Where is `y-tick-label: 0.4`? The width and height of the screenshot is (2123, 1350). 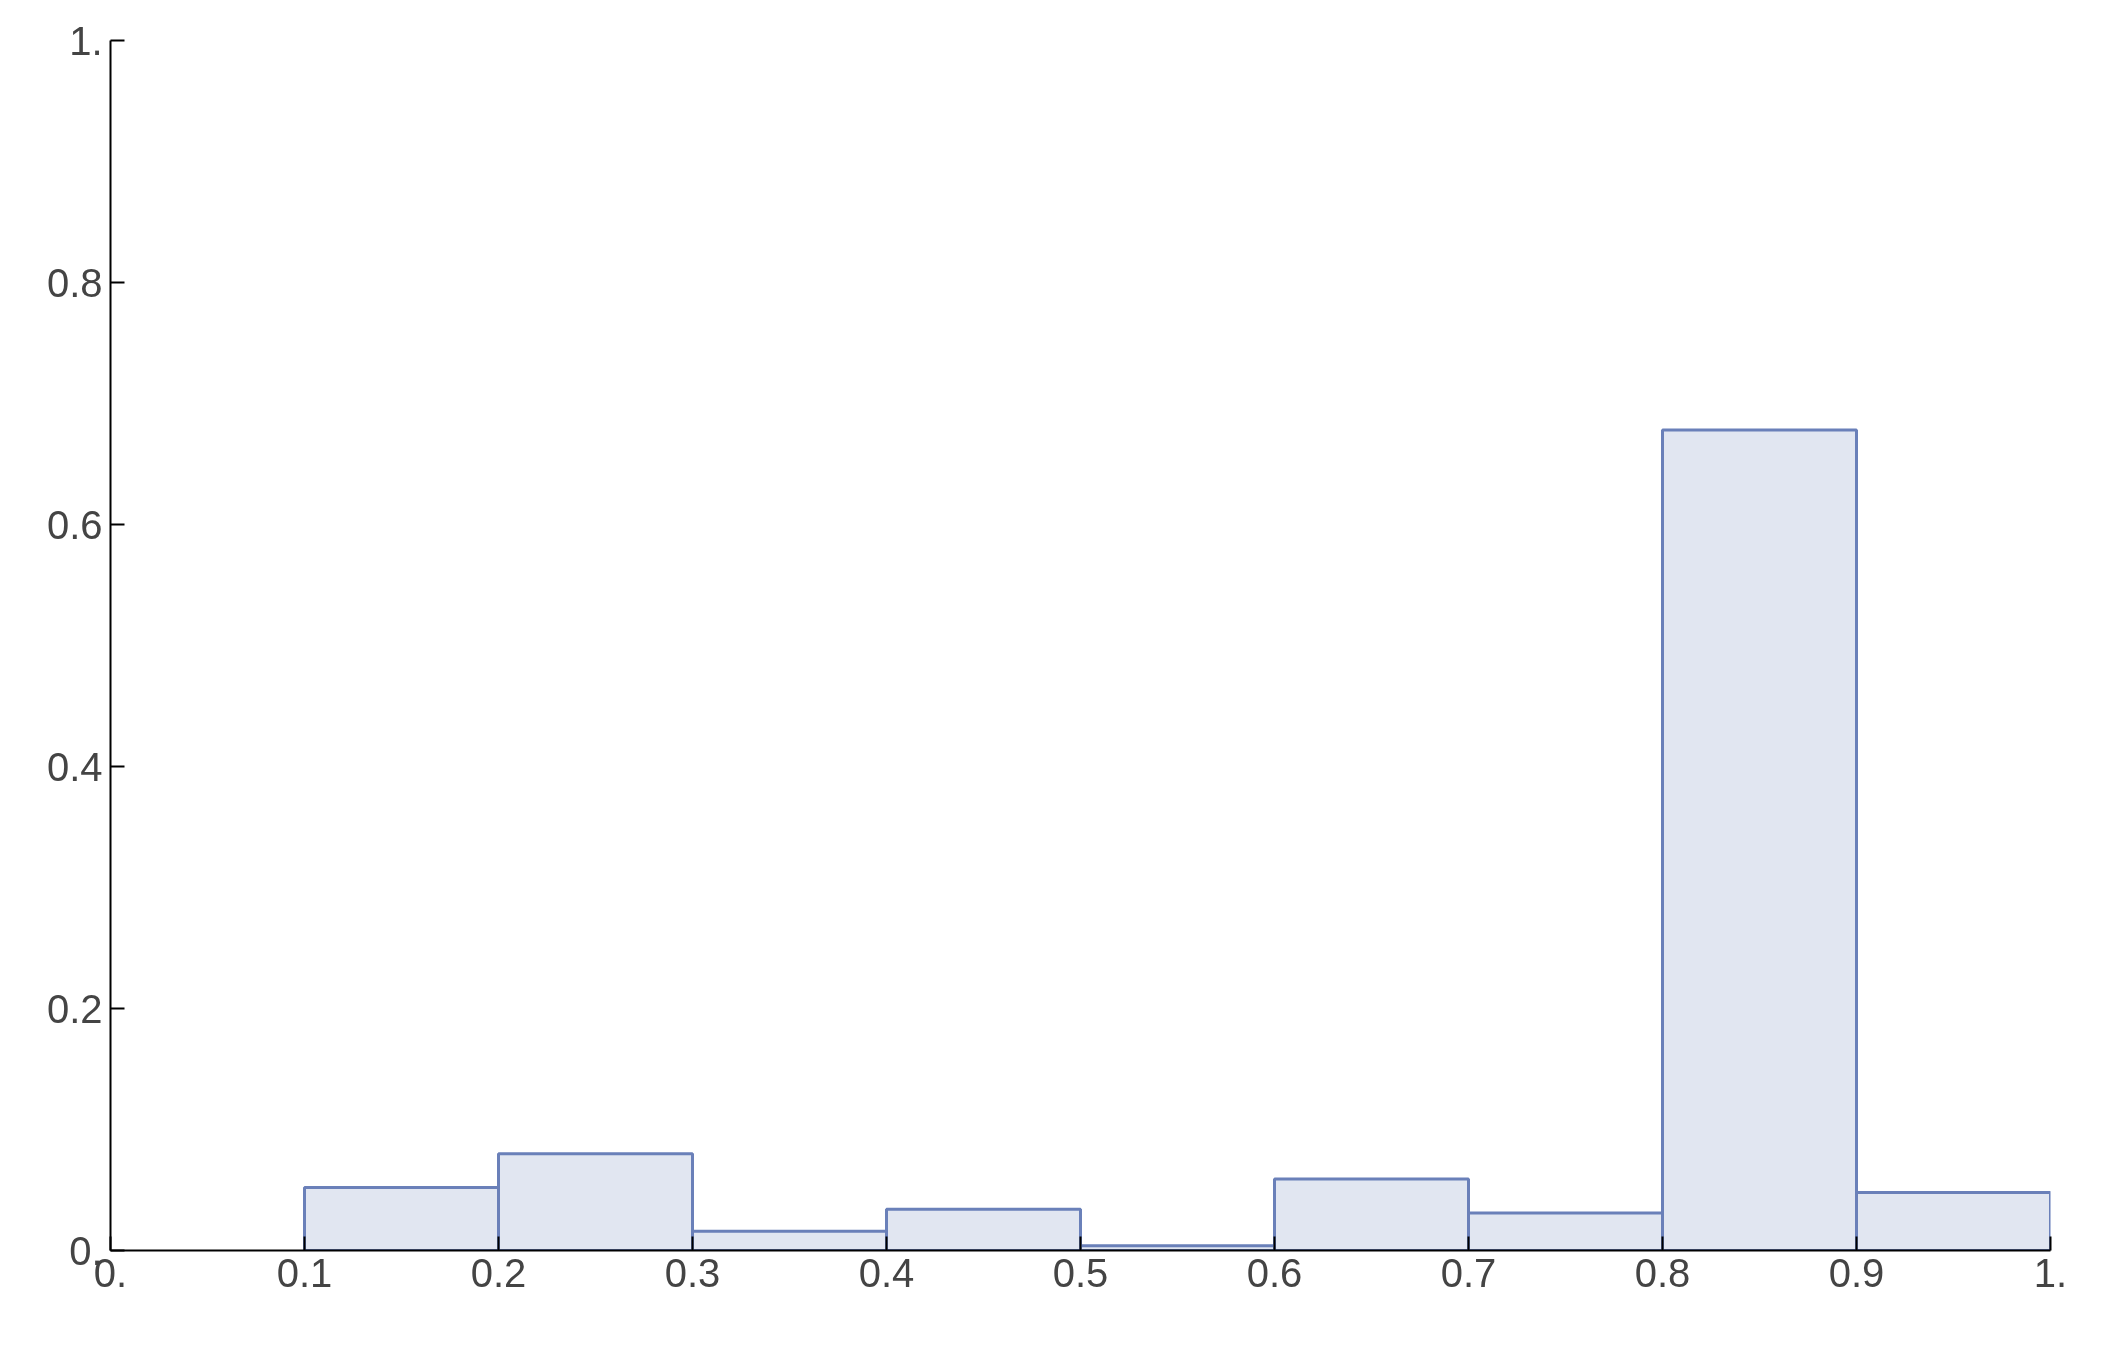
y-tick-label: 0.4 is located at coordinates (74, 766).